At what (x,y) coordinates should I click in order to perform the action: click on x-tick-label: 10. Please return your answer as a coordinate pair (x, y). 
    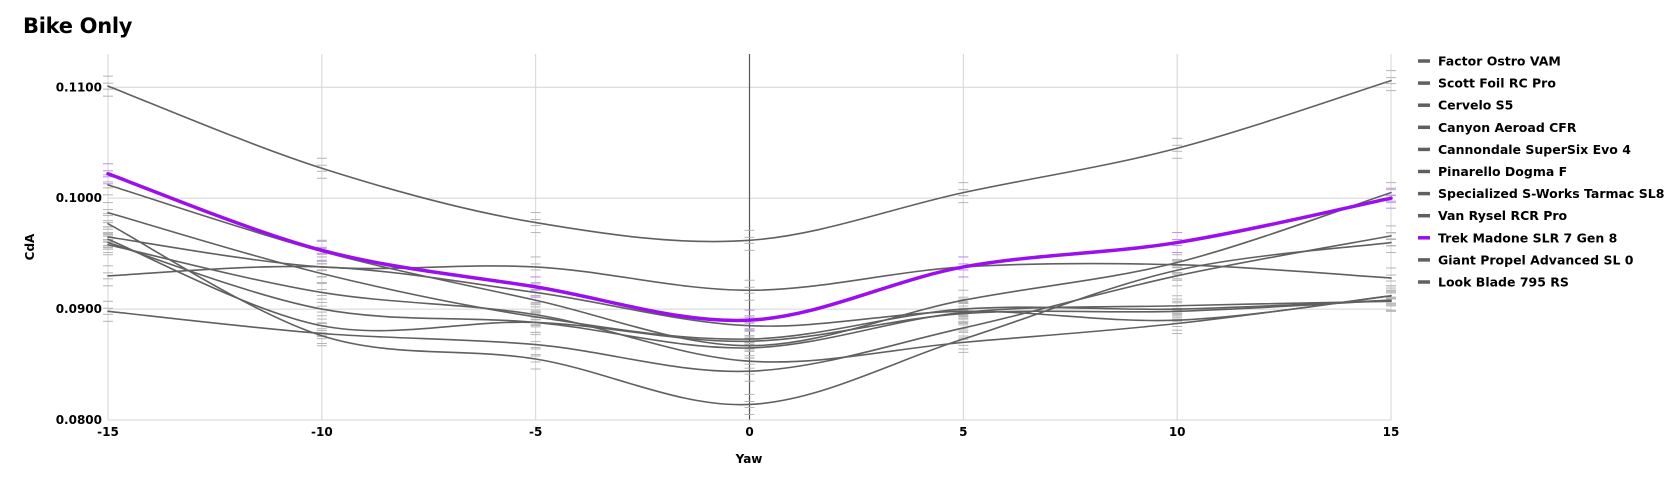
    Looking at the image, I should click on (1177, 432).